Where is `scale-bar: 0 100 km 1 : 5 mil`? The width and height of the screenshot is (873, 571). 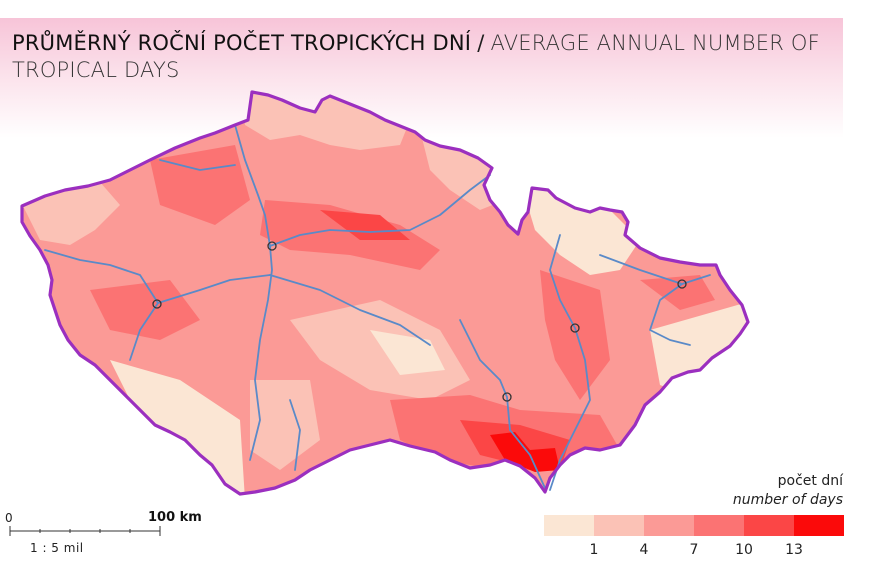
scale-bar: 0 100 km 1 : 5 mil is located at coordinates (115, 535).